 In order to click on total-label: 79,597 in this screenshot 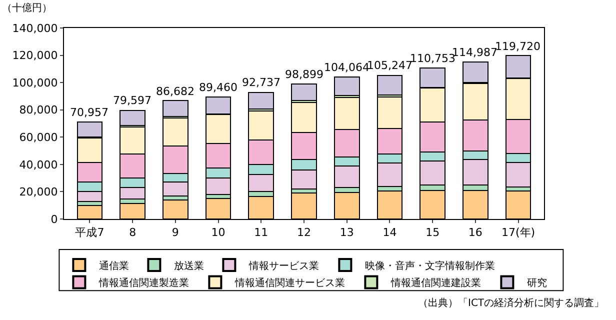, I will do `click(132, 100)`.